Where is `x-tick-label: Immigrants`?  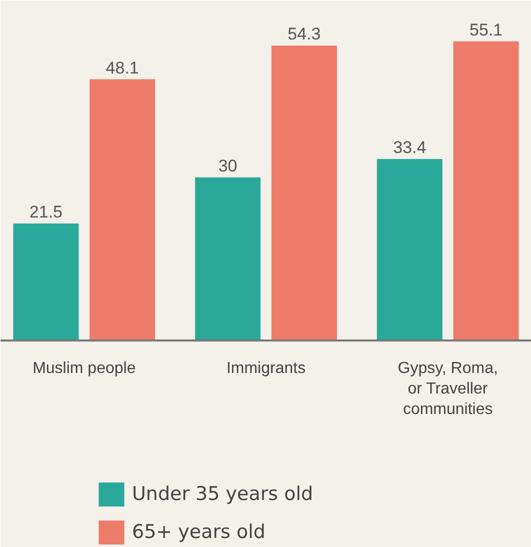 x-tick-label: Immigrants is located at coordinates (266, 369).